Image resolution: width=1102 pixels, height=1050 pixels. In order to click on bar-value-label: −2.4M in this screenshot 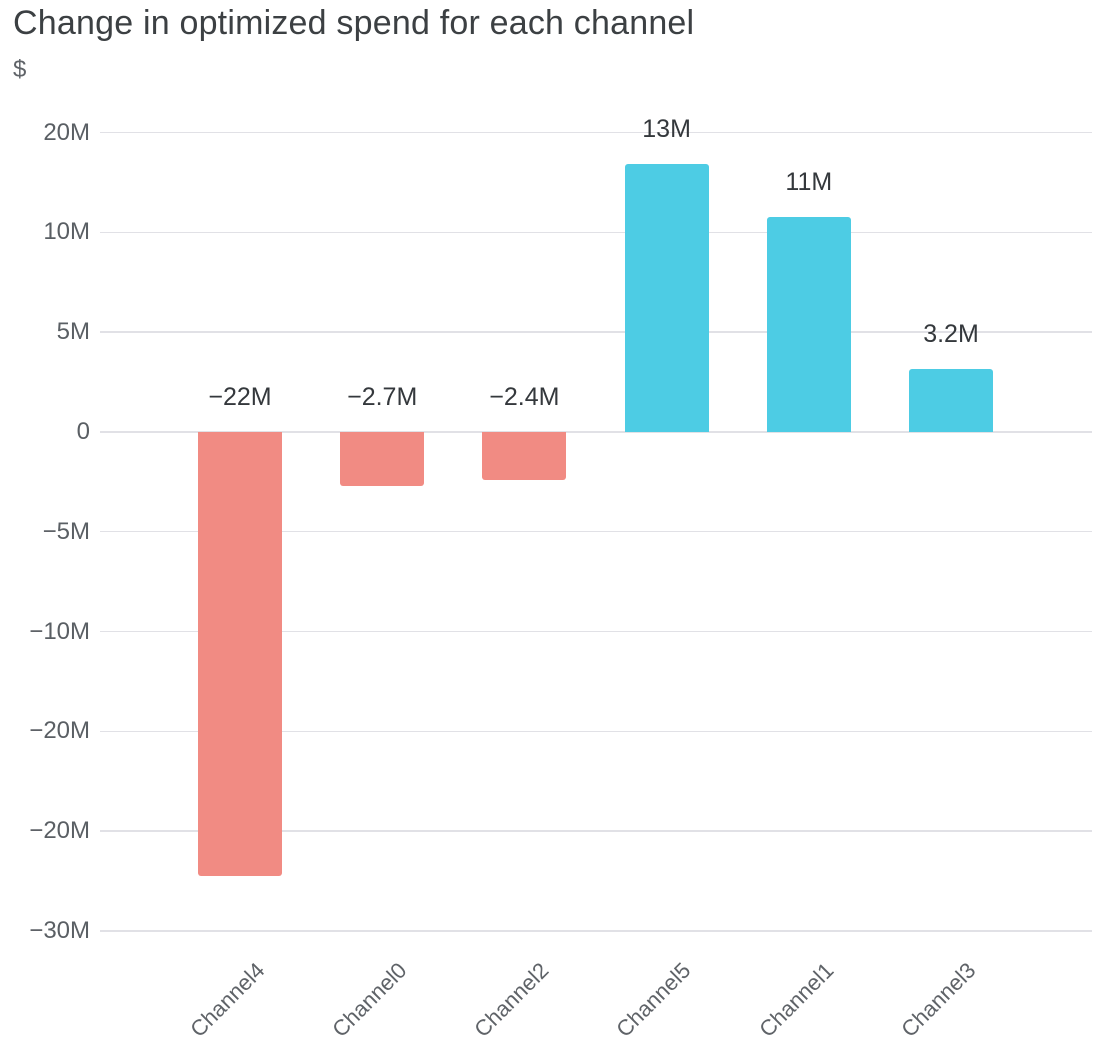, I will do `click(524, 396)`.